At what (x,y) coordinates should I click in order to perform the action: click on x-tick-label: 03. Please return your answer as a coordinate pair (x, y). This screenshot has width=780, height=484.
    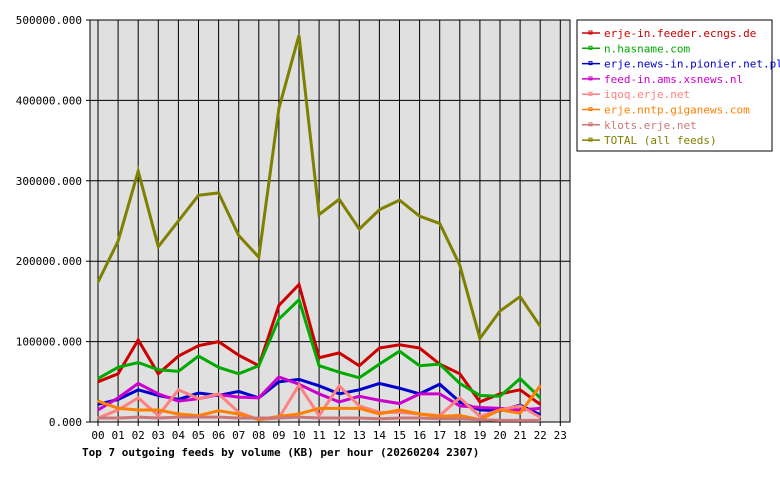
    Looking at the image, I should click on (158, 435).